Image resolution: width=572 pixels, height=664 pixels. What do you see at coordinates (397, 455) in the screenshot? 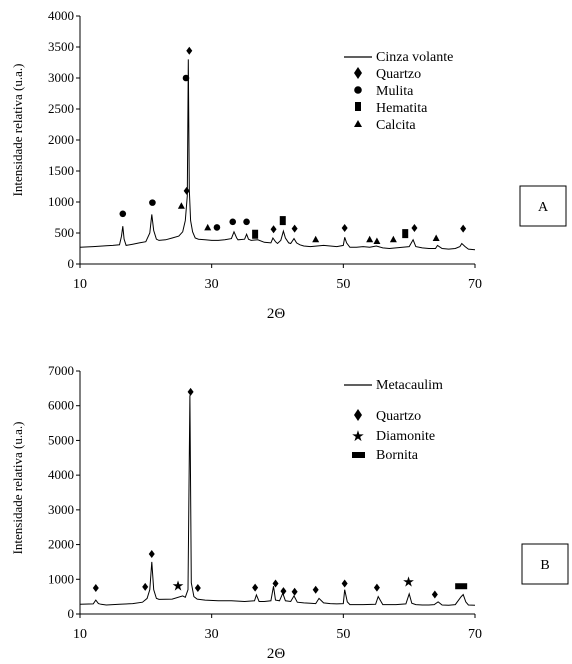
I see `legend-bornita: Bornita` at bounding box center [397, 455].